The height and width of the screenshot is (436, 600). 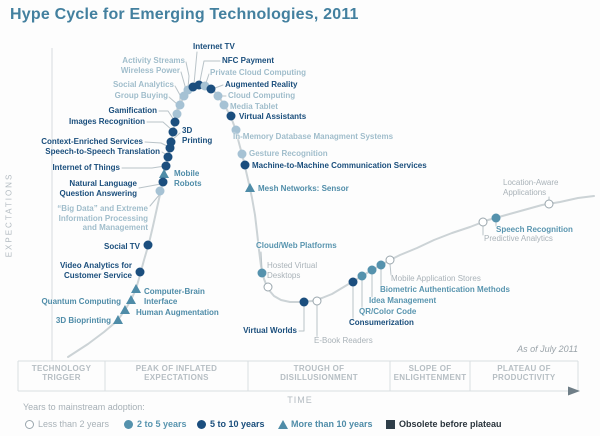 What do you see at coordinates (176, 377) in the screenshot?
I see `phase-label-line: EXPECTATIONS` at bounding box center [176, 377].